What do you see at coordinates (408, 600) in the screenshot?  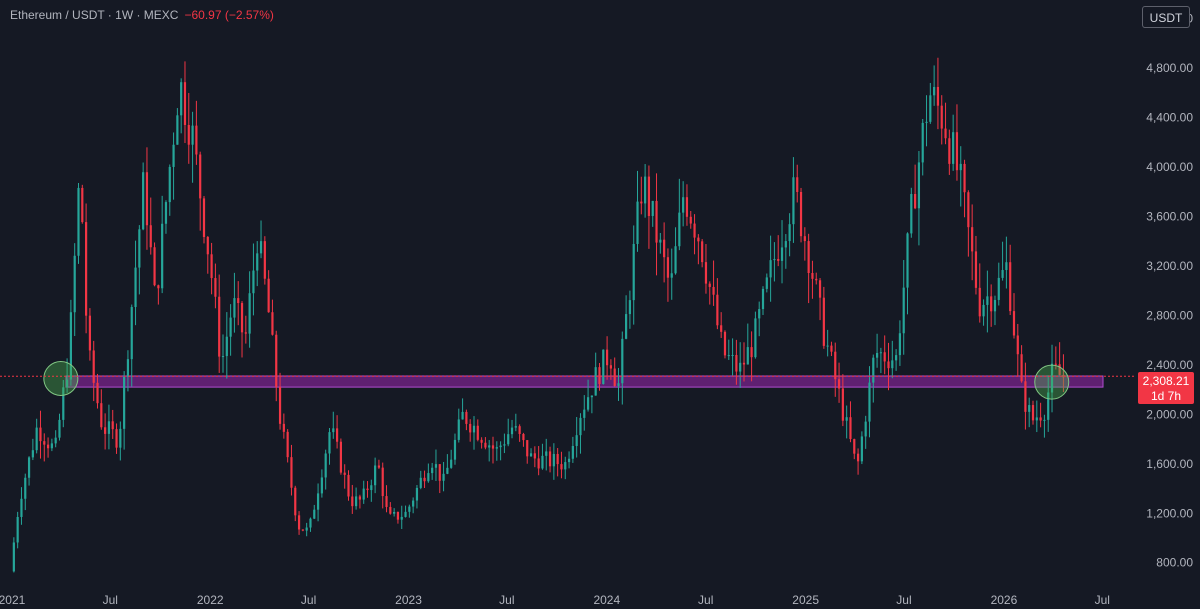 I see `x-tick-label: 2023` at bounding box center [408, 600].